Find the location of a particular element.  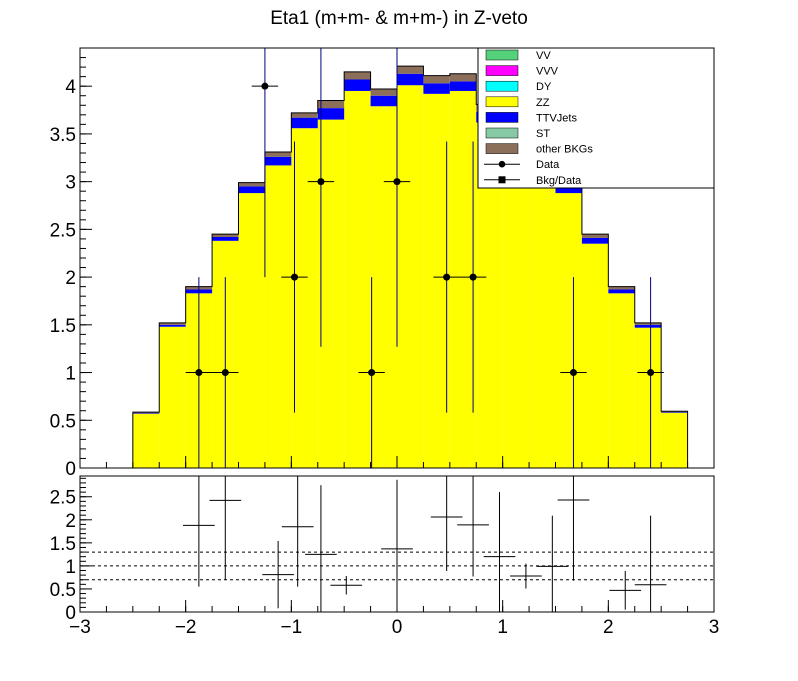

legend-label-other-bkgs: other BKGs is located at coordinates (564, 150).